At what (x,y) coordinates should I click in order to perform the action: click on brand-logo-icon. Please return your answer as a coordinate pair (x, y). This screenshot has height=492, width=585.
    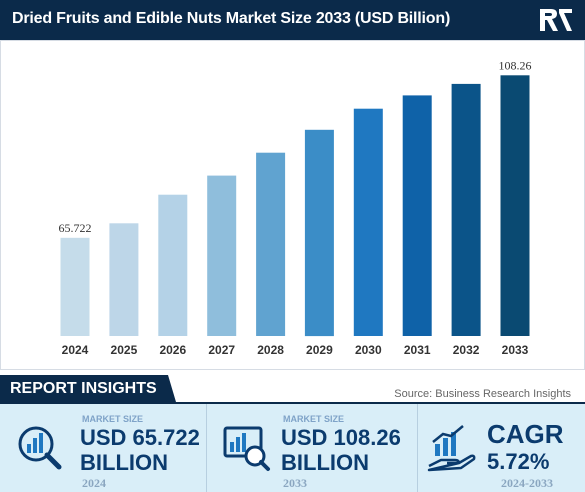
    Looking at the image, I should click on (556, 20).